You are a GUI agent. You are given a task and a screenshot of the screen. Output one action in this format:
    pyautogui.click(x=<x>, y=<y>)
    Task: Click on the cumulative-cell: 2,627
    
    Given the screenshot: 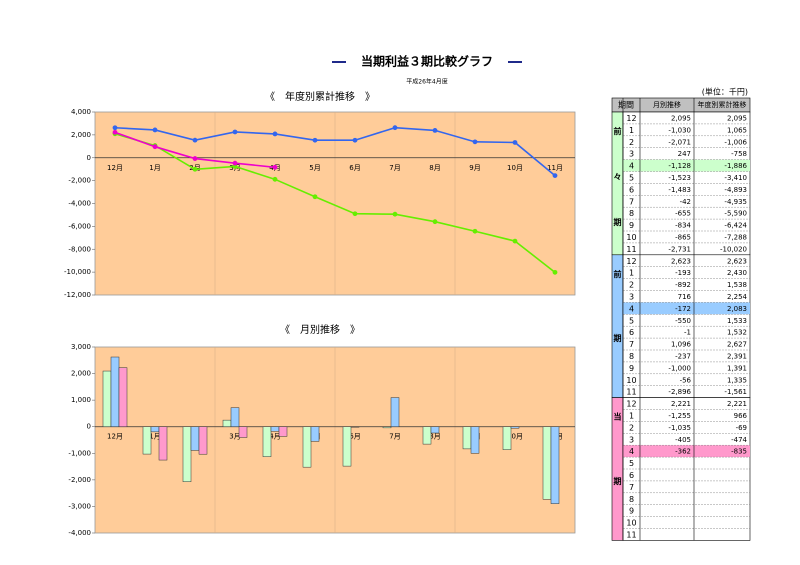 What is the action you would take?
    pyautogui.click(x=737, y=345)
    